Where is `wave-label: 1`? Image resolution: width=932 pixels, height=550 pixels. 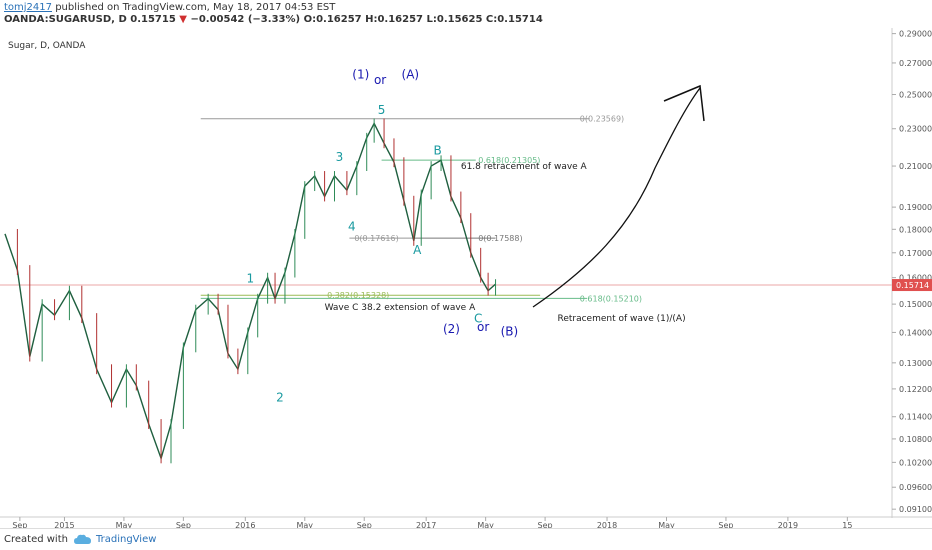
wave-label: 1 is located at coordinates (250, 278).